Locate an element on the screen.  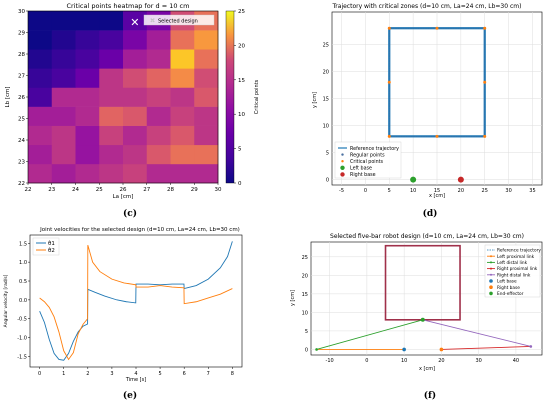
velocity-x-tick-label: 4 is located at coordinates (135, 374).